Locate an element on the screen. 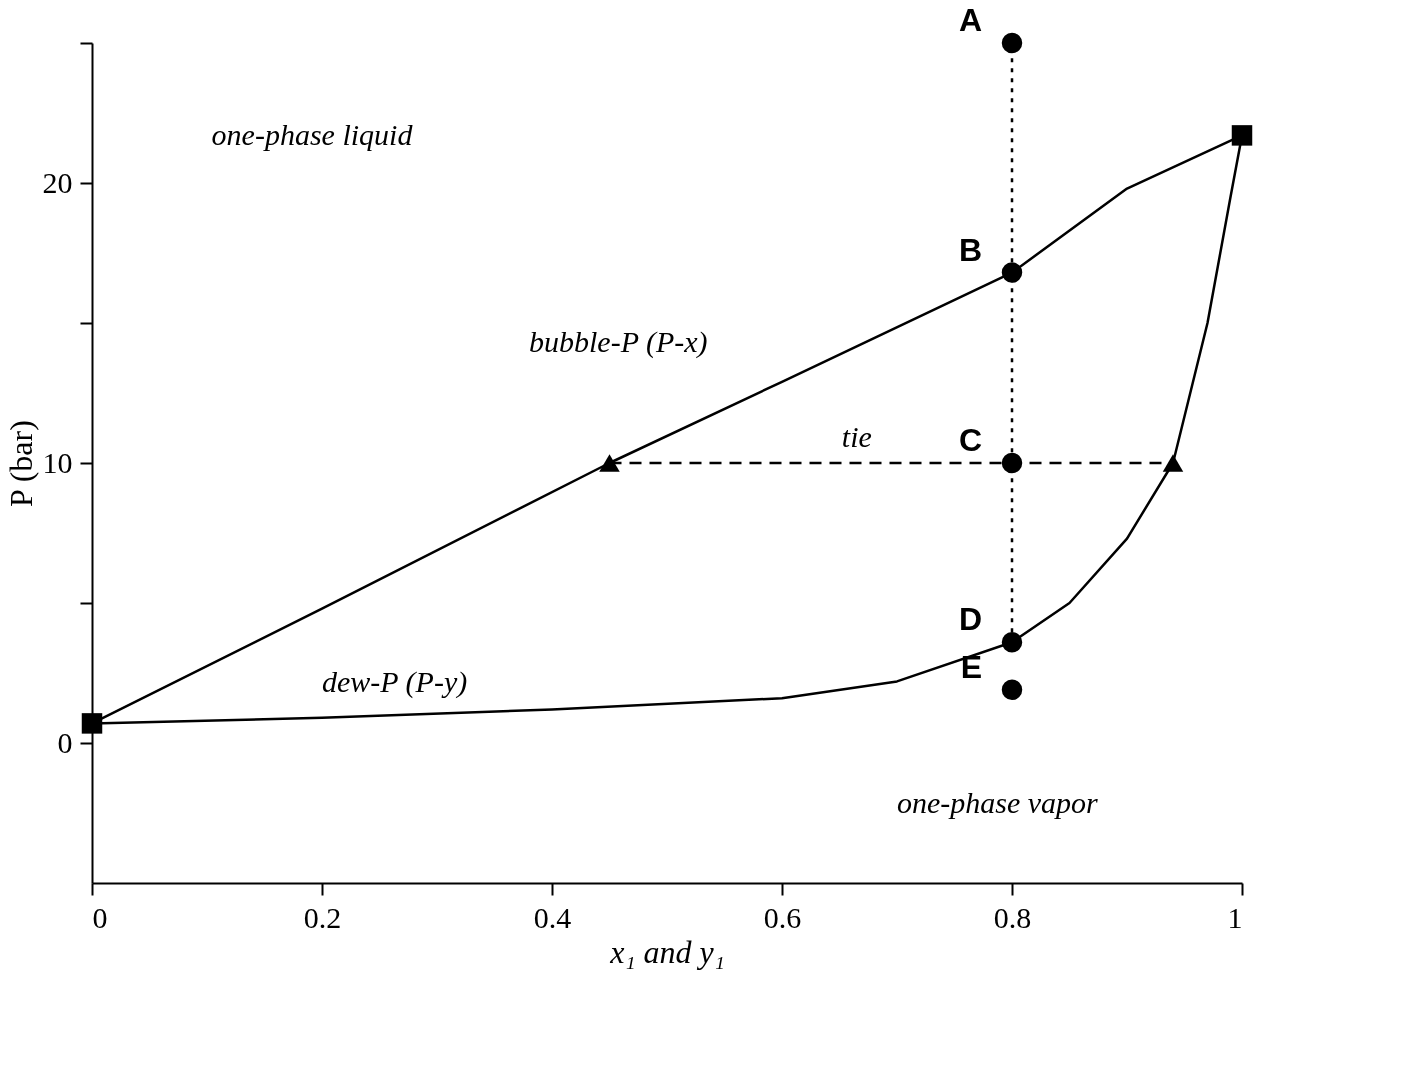 The image size is (1420, 1082). data-label: C is located at coordinates (970, 440).